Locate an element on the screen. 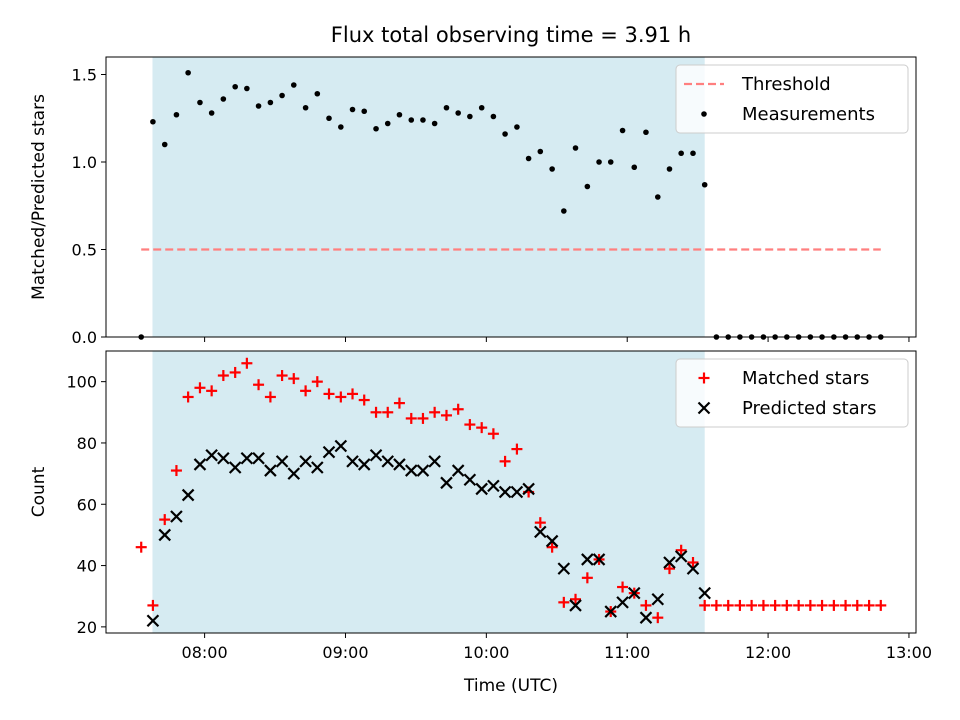 The width and height of the screenshot is (960, 720). x-axis-label: Time (UTC) is located at coordinates (510, 686).